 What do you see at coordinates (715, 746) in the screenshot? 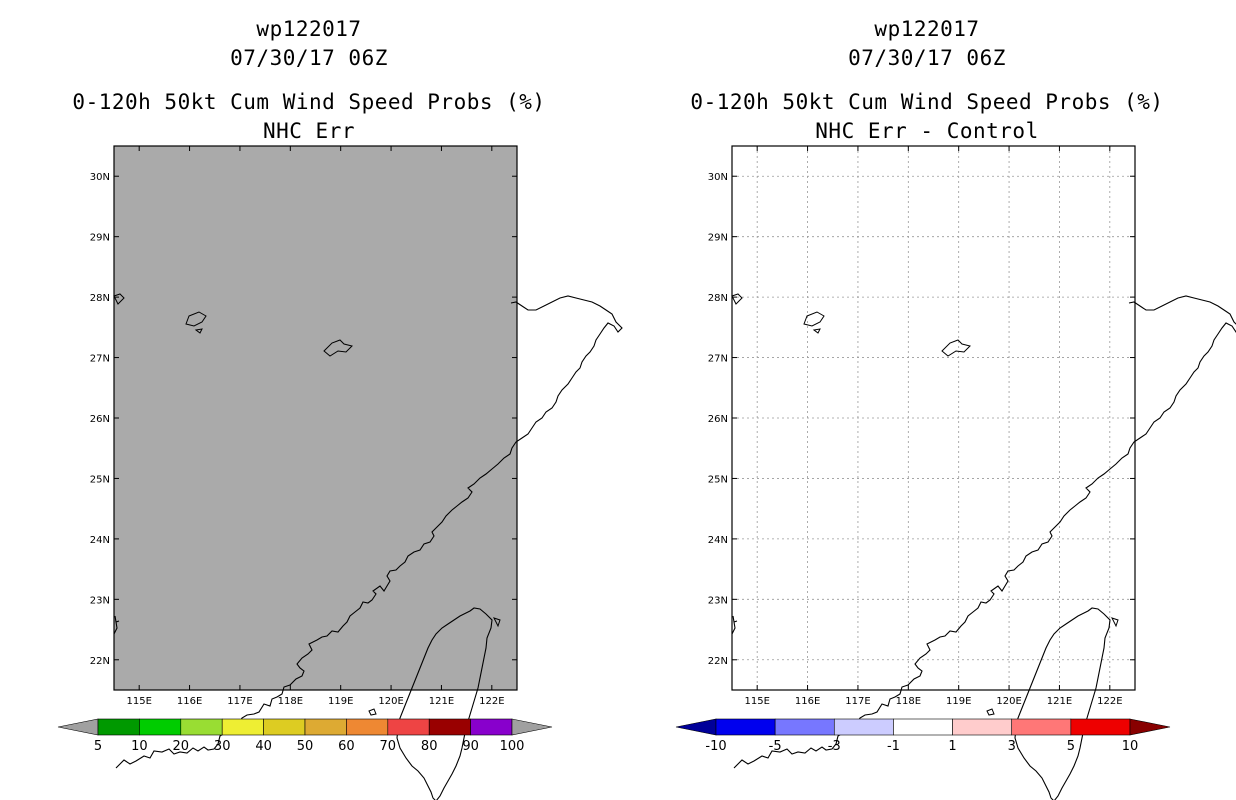
I see `colorbar-label: -10` at bounding box center [715, 746].